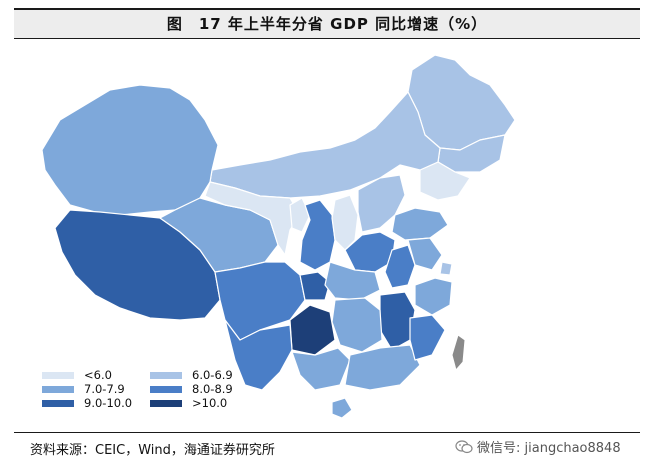 This screenshot has width=661, height=471. Describe the element at coordinates (212, 375) in the screenshot. I see `legend-label: 6.0-6.9` at that location.